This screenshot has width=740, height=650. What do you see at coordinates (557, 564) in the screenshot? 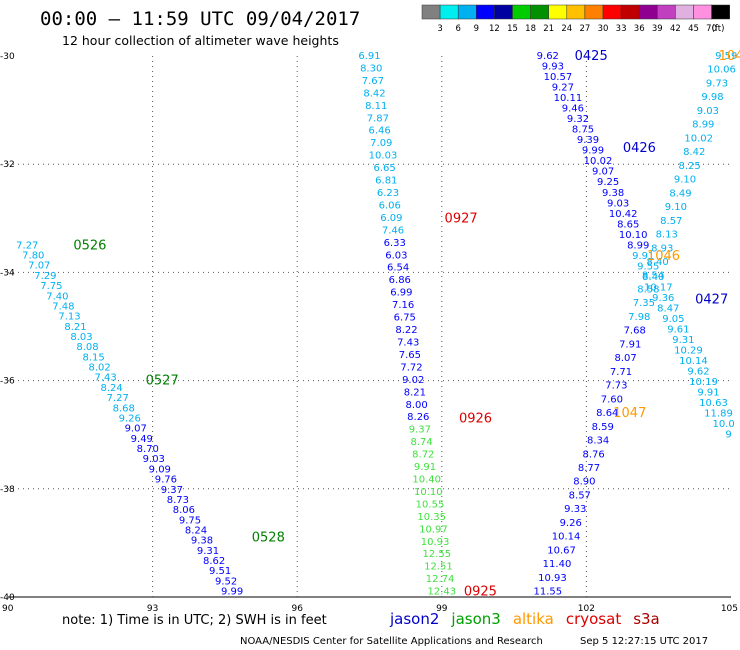
I see `wave-height-value: 11.40` at bounding box center [557, 564].